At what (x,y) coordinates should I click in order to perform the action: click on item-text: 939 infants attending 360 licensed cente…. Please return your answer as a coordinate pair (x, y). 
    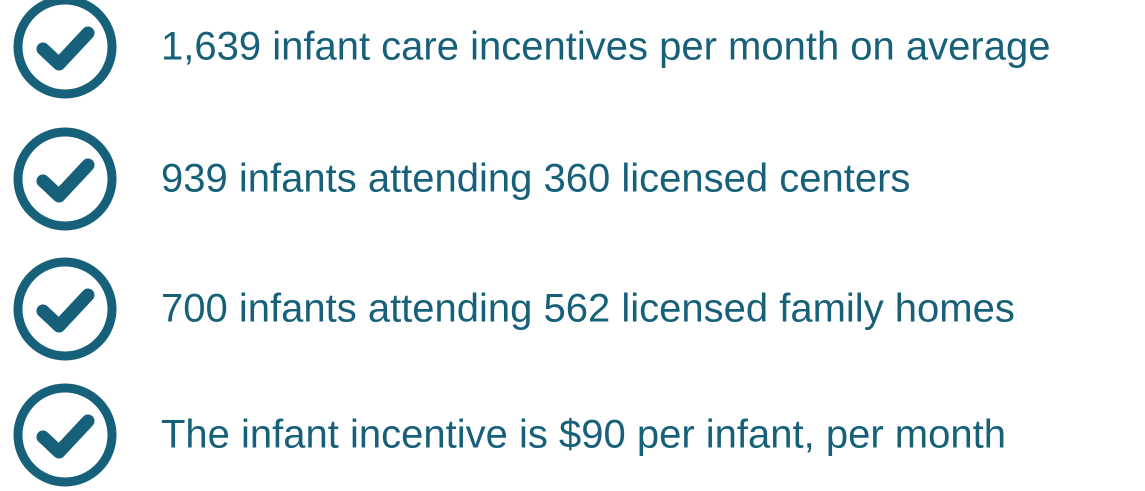
    Looking at the image, I should click on (536, 178).